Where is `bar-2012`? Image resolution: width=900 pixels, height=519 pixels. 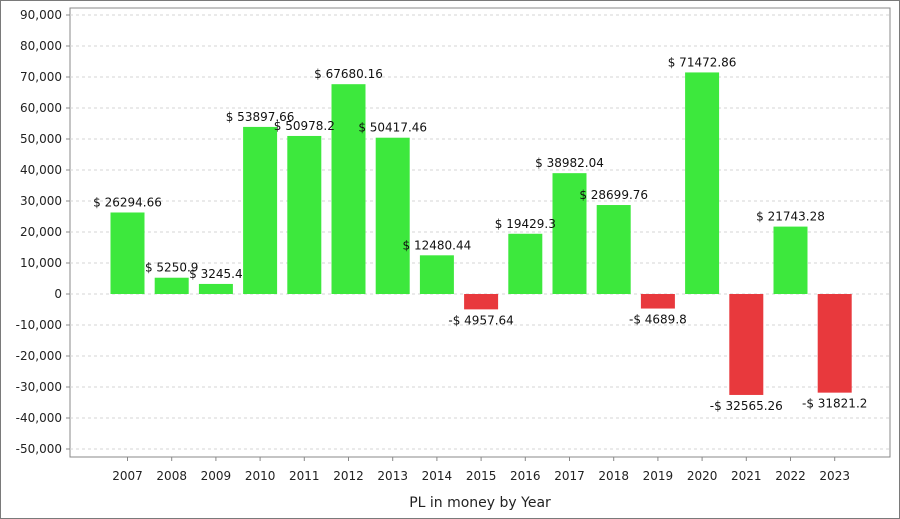
bar-2012 is located at coordinates (348, 189).